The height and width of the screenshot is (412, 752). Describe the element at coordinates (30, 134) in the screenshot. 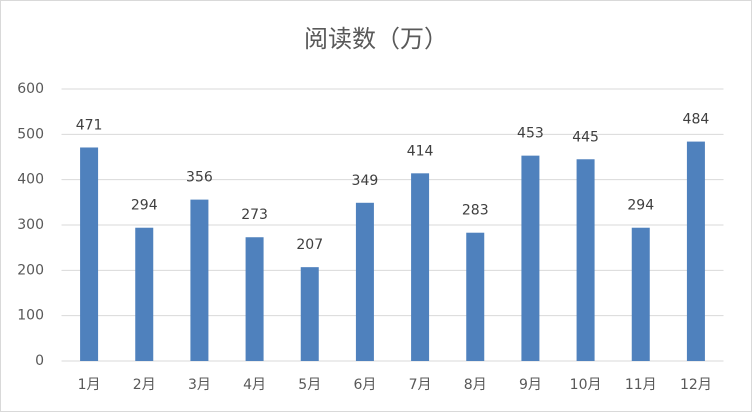

I see `y-tick-label: 500` at that location.